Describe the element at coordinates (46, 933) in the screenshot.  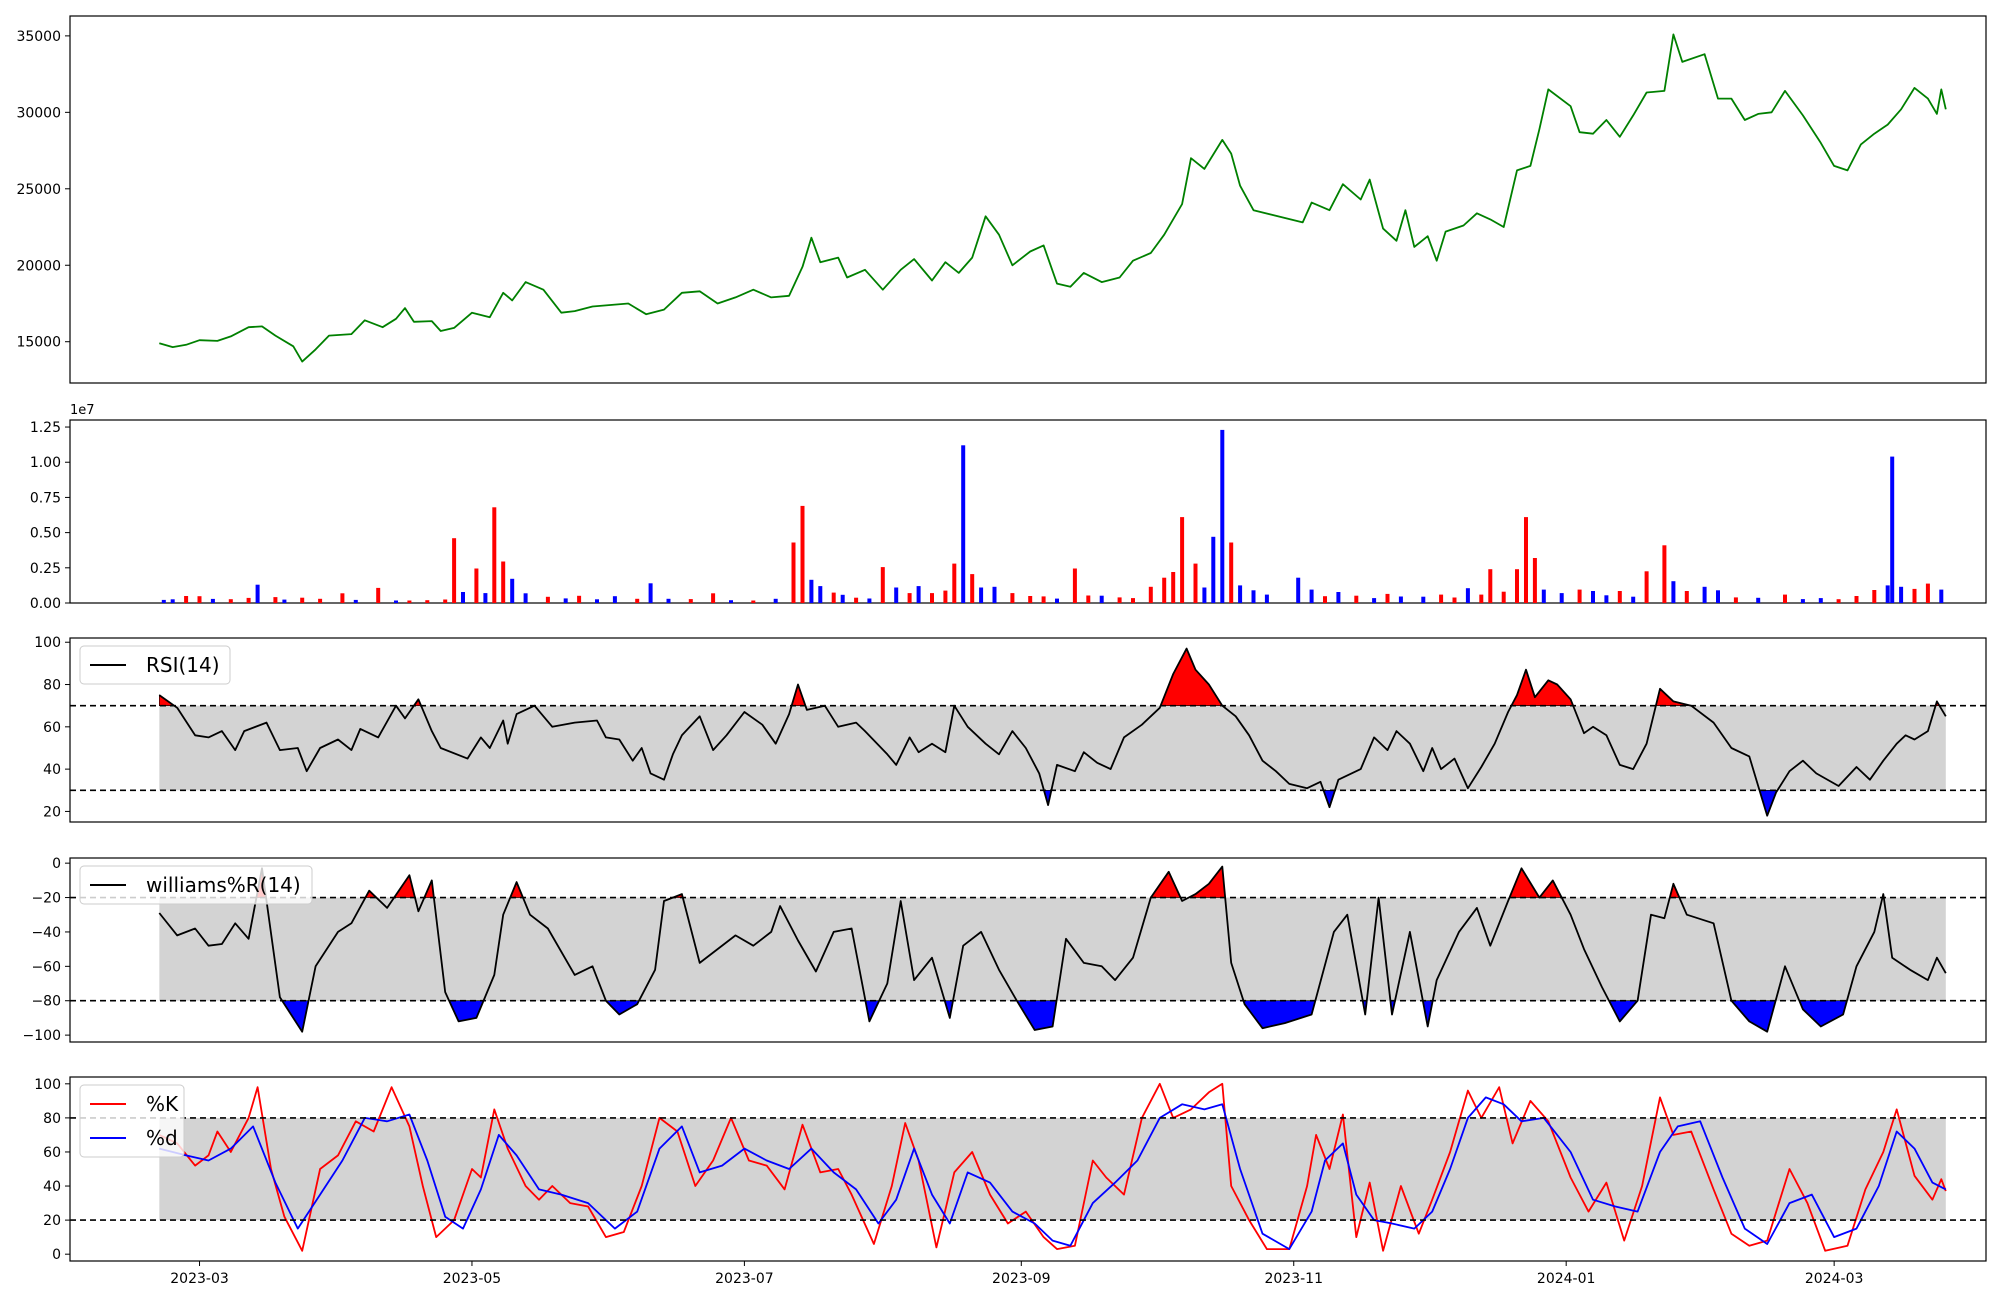
I see `williams-y-tick-label: −40` at that location.